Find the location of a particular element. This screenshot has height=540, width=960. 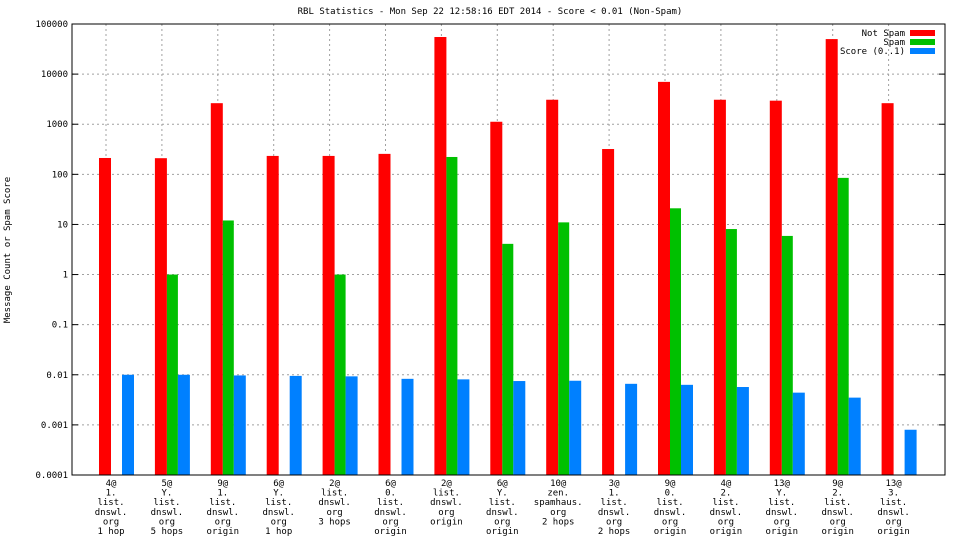

y-tick-label: 0.01 is located at coordinates (57, 376).